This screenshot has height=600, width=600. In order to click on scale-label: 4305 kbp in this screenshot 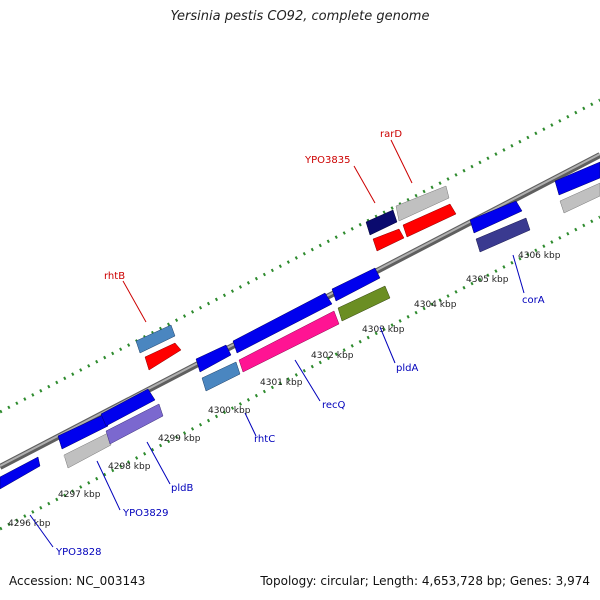, I will do `click(487, 280)`.